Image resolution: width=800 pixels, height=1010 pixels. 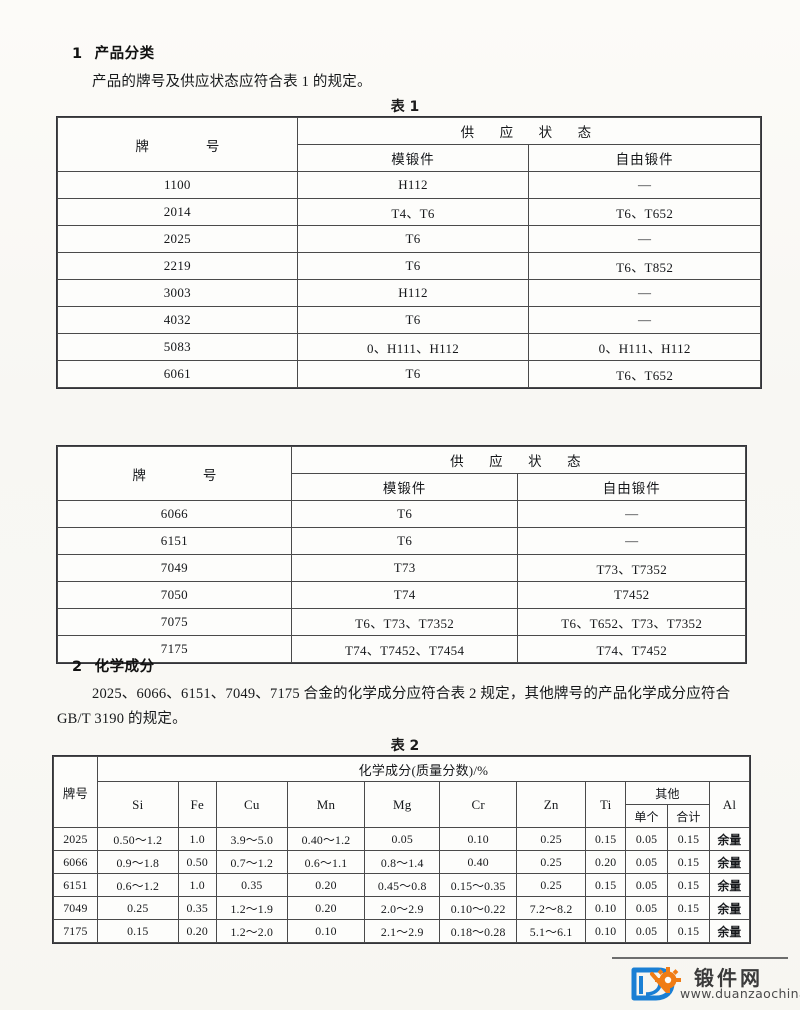 I want to click on section-1-title: 产品分类, so click(x=124, y=54).